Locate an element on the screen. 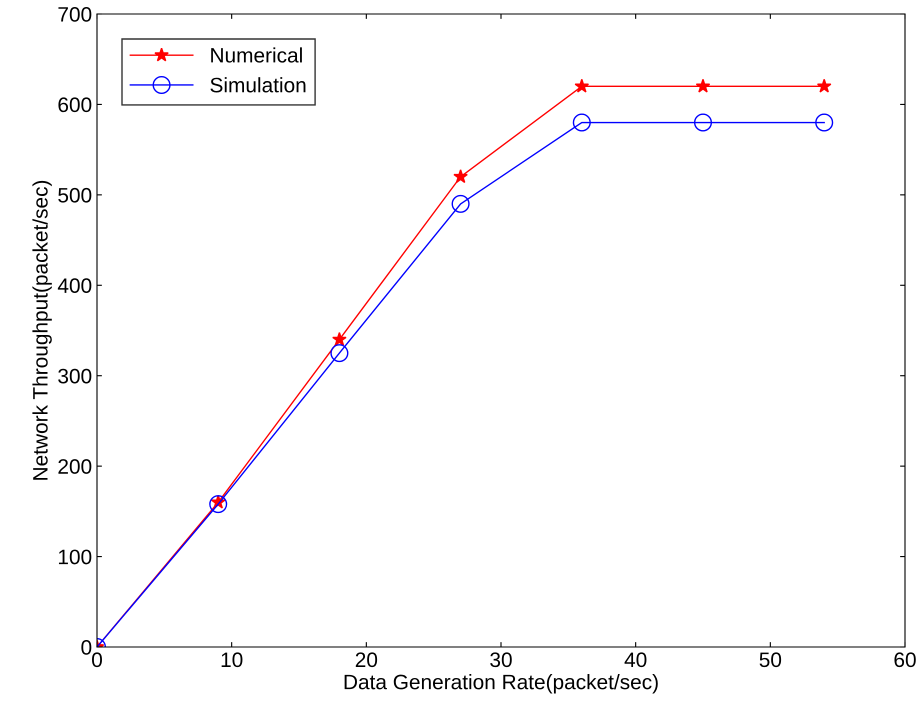 This screenshot has width=922, height=719. y-tick-label: 400 is located at coordinates (75, 286).